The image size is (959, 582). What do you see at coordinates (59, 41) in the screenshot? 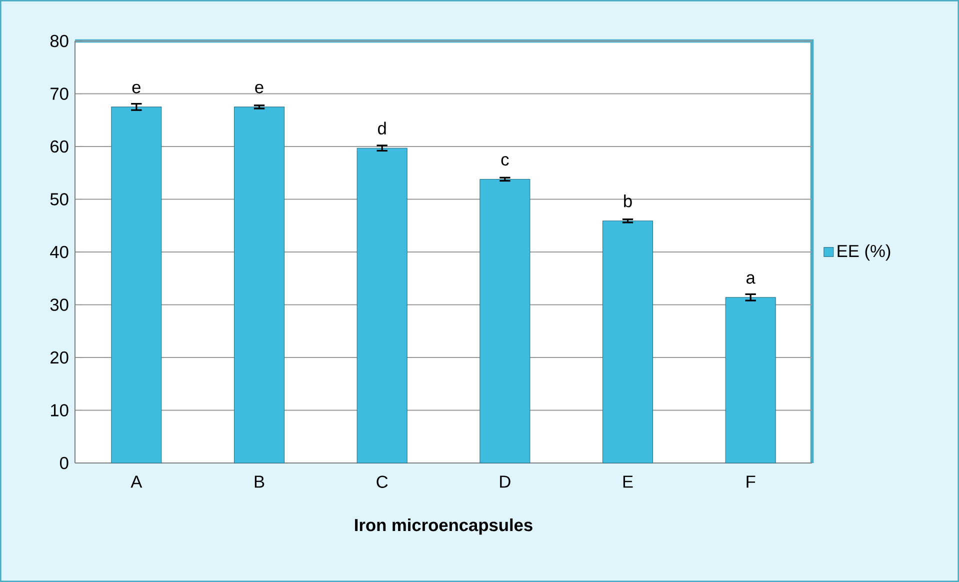
I see `y-tick-label: 80` at bounding box center [59, 41].